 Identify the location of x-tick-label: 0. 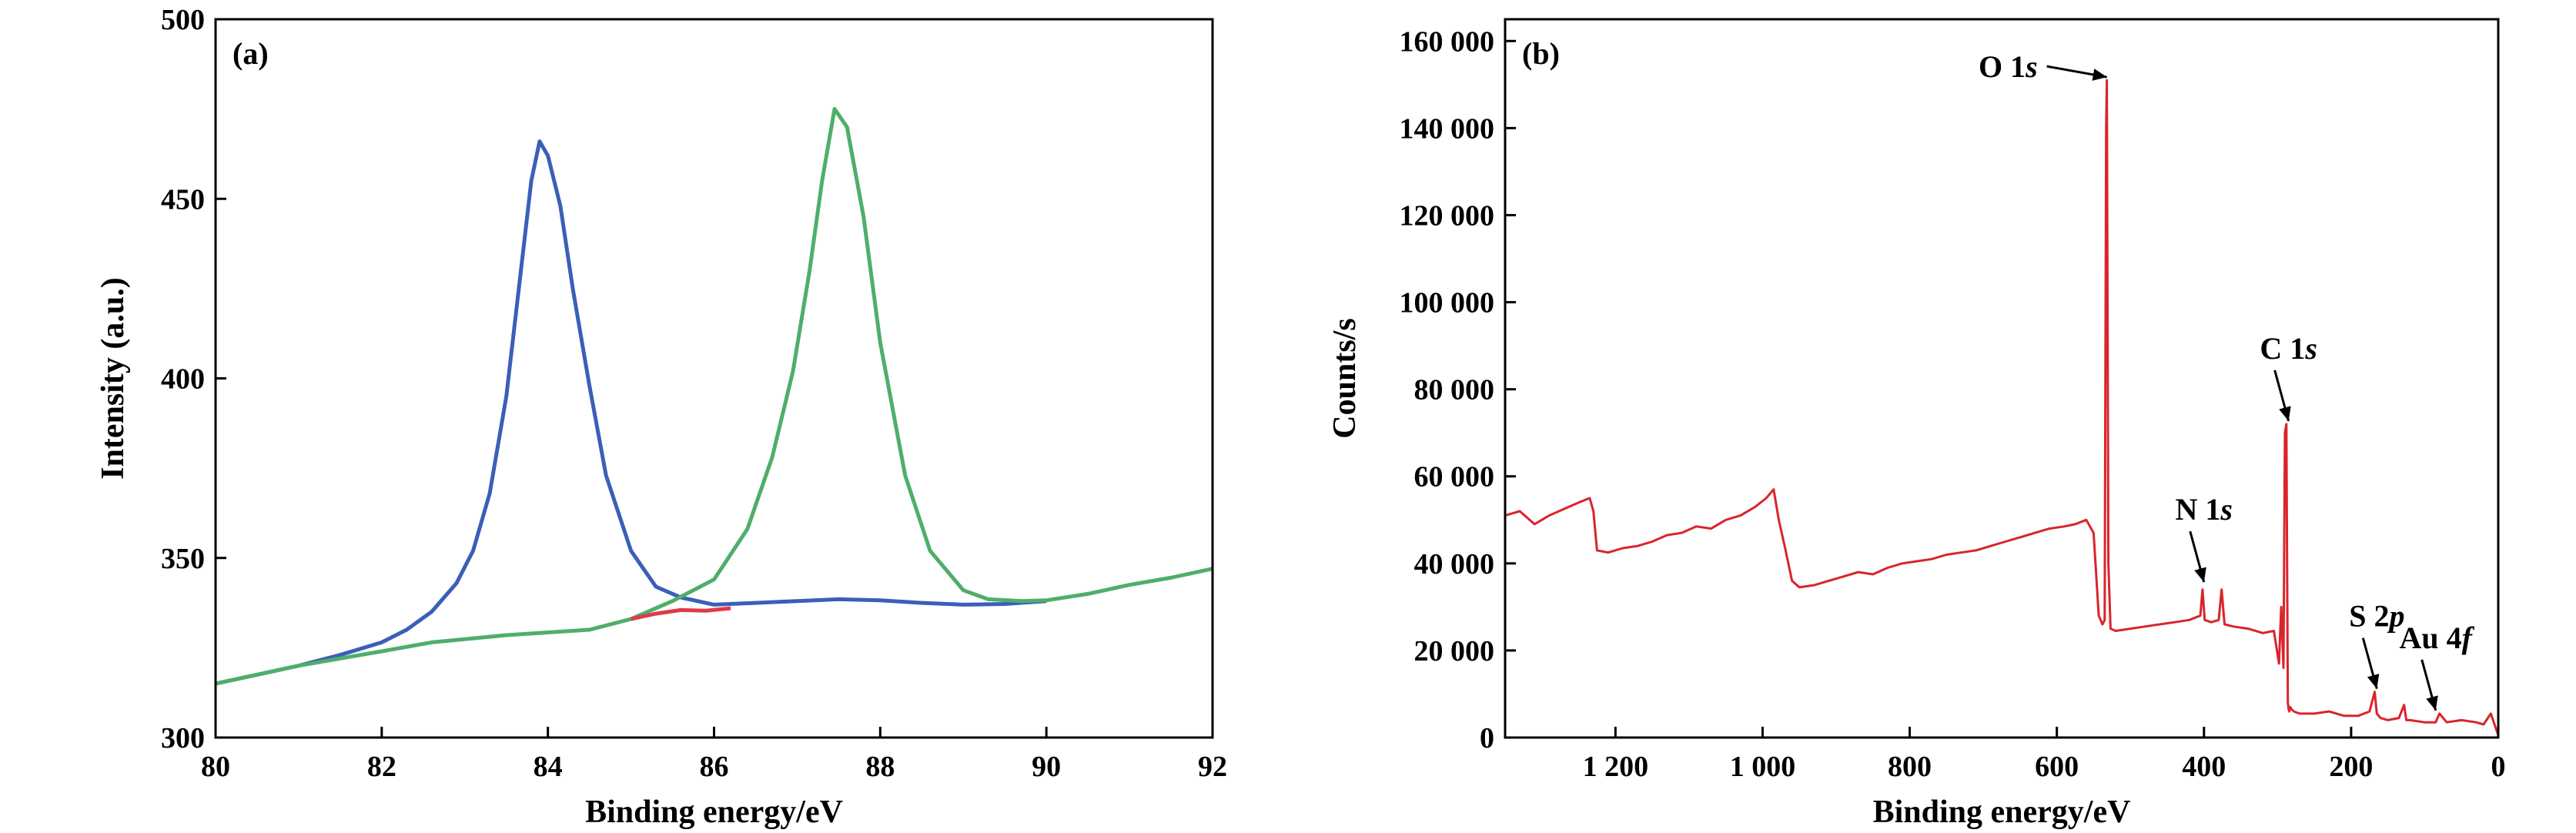
(2498, 767).